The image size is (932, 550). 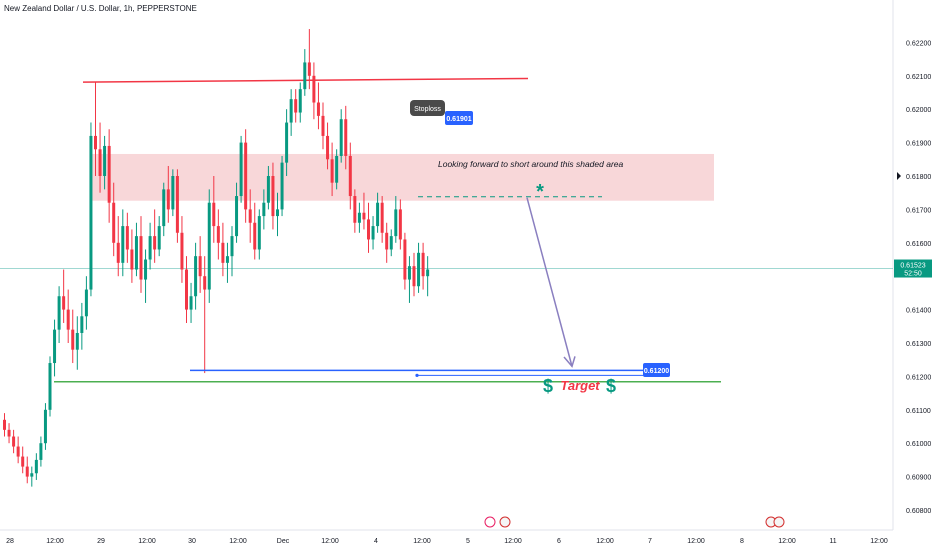 I want to click on stoploss-badge, so click(x=427, y=108).